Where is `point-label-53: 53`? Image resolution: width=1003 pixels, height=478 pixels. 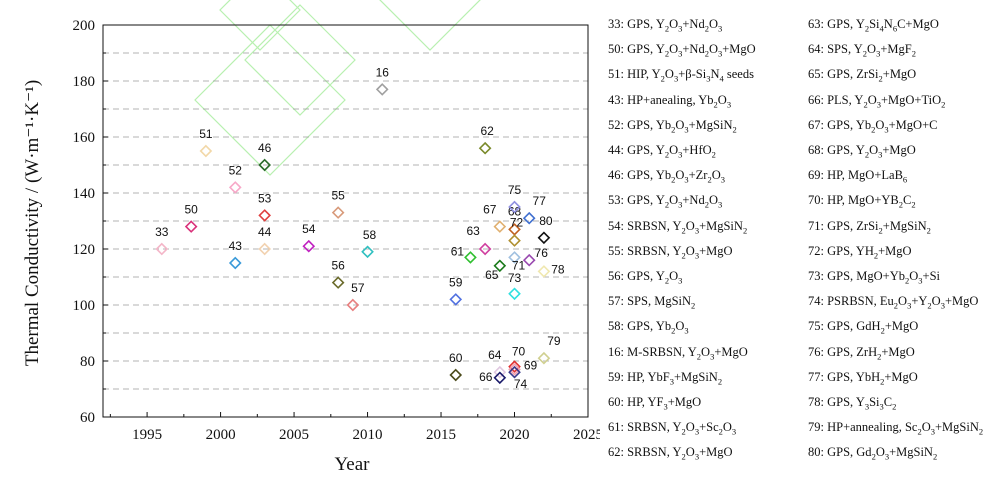
point-label-53: 53 is located at coordinates (265, 198).